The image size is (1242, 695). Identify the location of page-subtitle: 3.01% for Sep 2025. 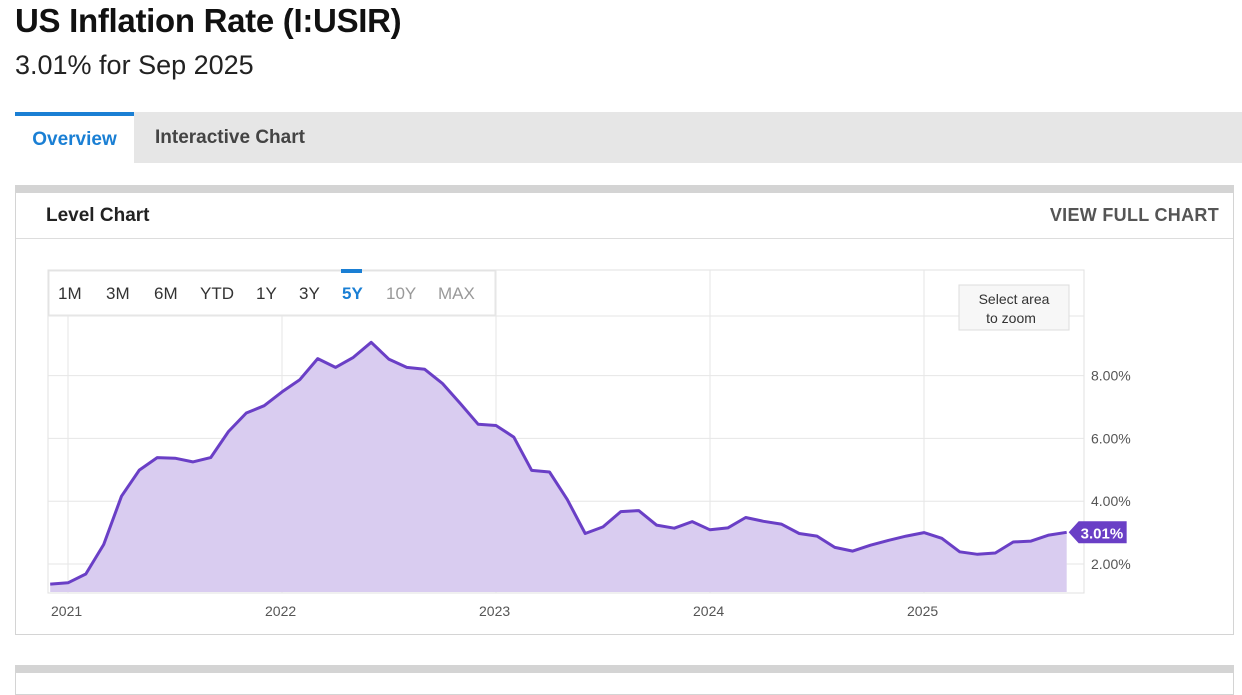
(134, 65).